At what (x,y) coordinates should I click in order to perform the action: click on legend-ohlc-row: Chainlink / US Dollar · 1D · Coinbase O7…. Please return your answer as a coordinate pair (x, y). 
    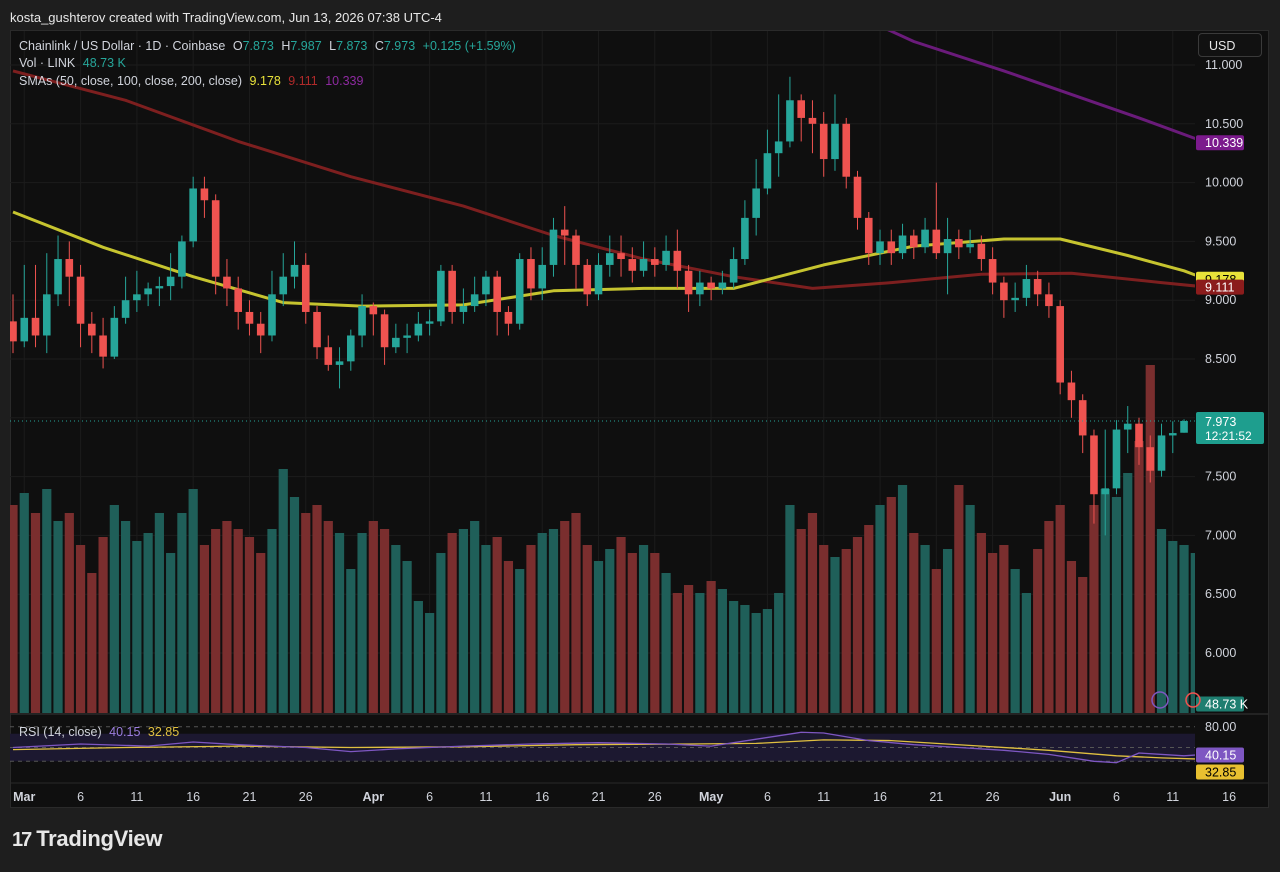
    Looking at the image, I should click on (269, 46).